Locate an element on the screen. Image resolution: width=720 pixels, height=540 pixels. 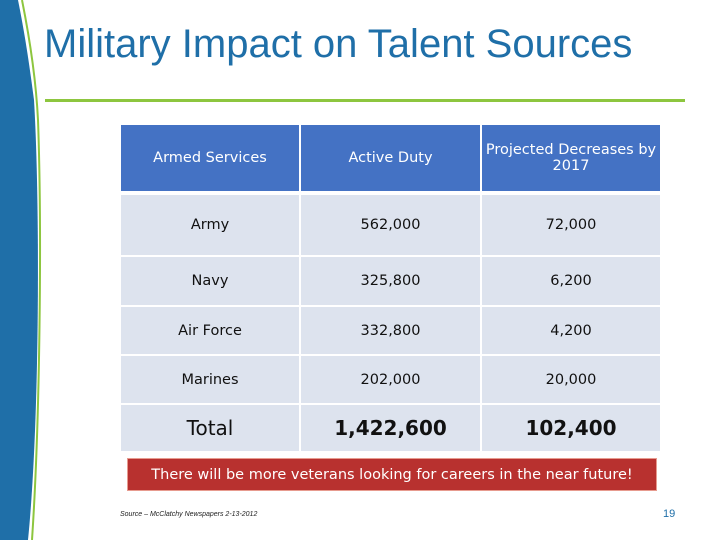
title-divider is located at coordinates (365, 100).